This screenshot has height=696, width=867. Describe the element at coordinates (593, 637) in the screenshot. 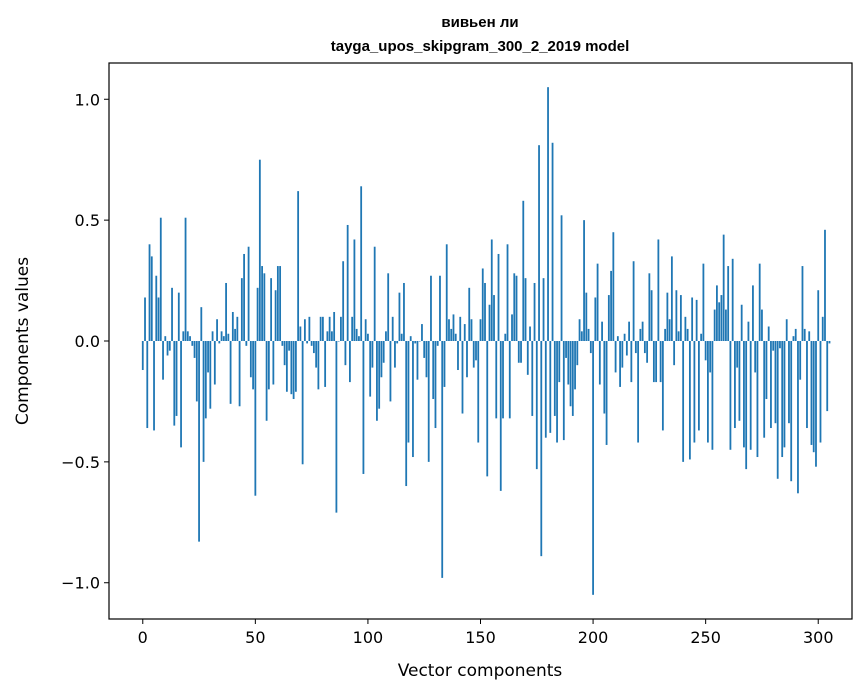

I see `x-tick-label: 200` at that location.